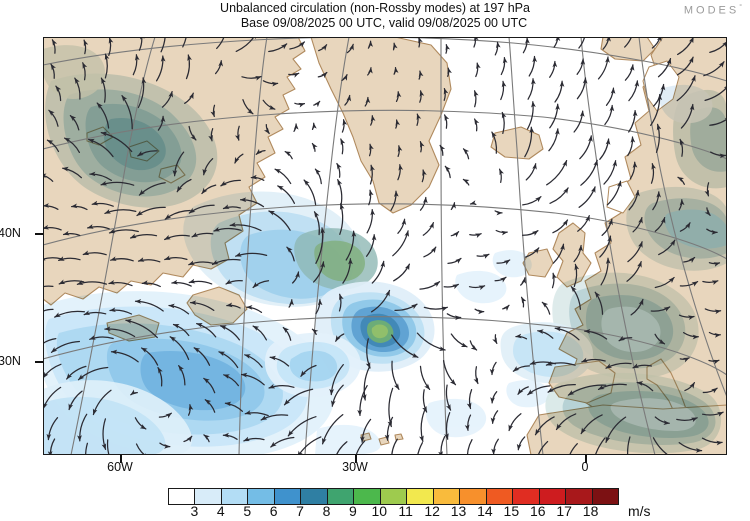  I want to click on modes-brand-logo: MODES°, so click(713, 10).